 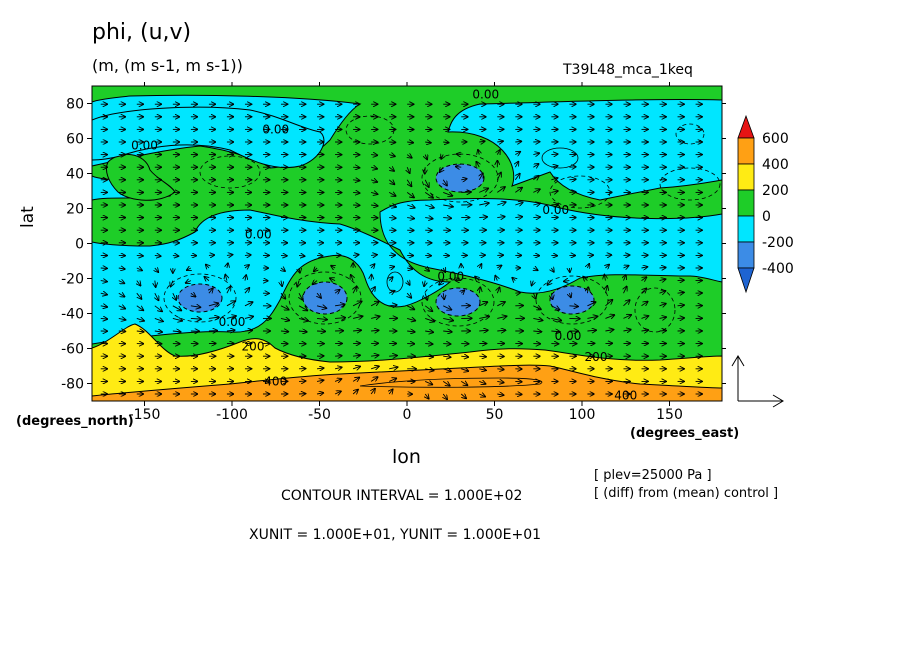 I want to click on run-name: T39L48_mca_1keq, so click(x=628, y=70).